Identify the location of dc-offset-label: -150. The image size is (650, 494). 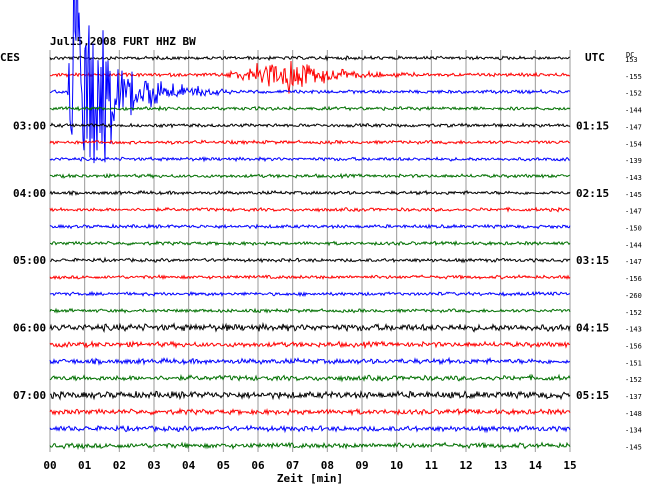
(633, 229).